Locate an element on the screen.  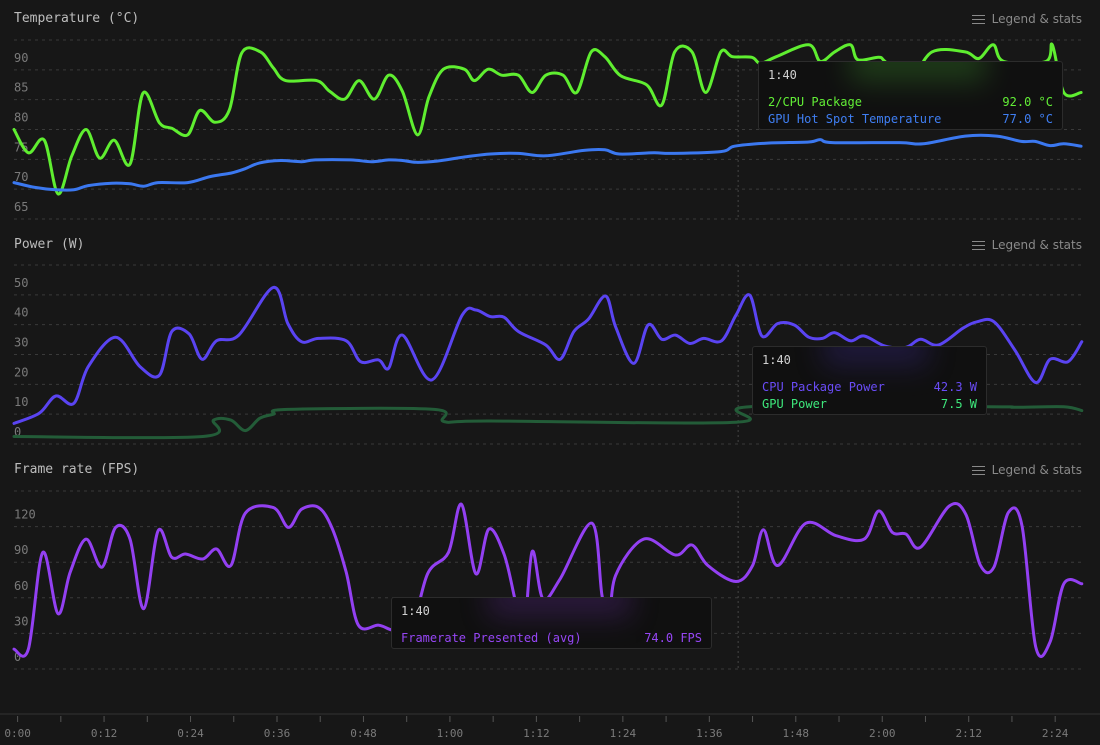
x-tick-label: 0:12 is located at coordinates (104, 733).